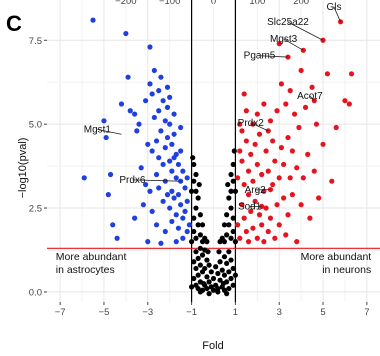  Describe the element at coordinates (35, 292) in the screenshot. I see `y-tick-label: 0.0` at that location.